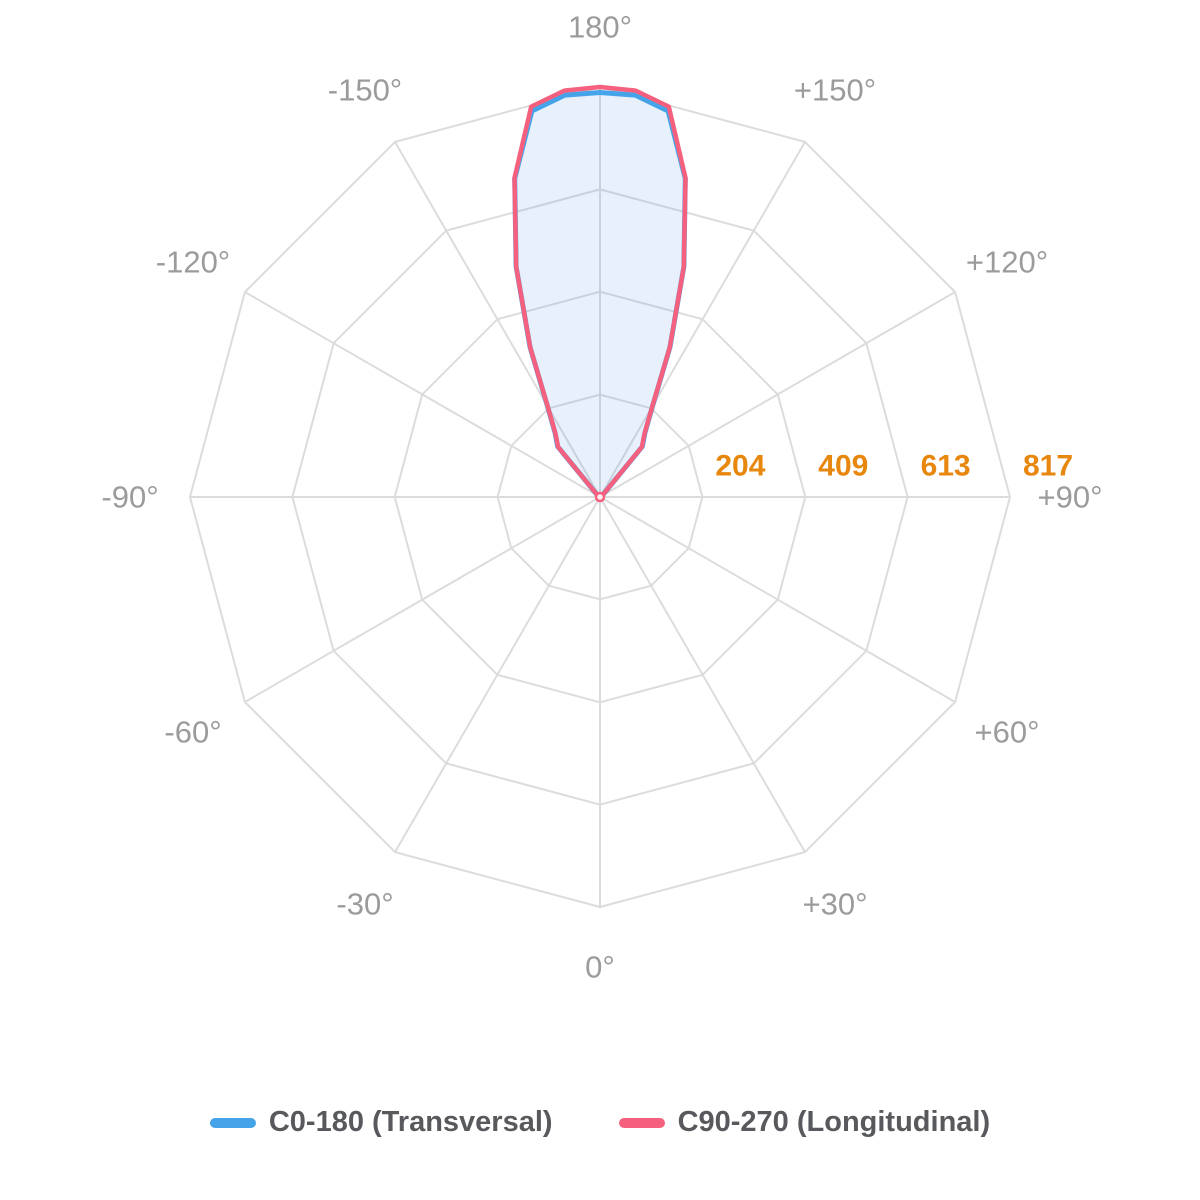 The width and height of the screenshot is (1200, 1200). Describe the element at coordinates (365, 90) in the screenshot. I see `angle-label: -150°` at that location.